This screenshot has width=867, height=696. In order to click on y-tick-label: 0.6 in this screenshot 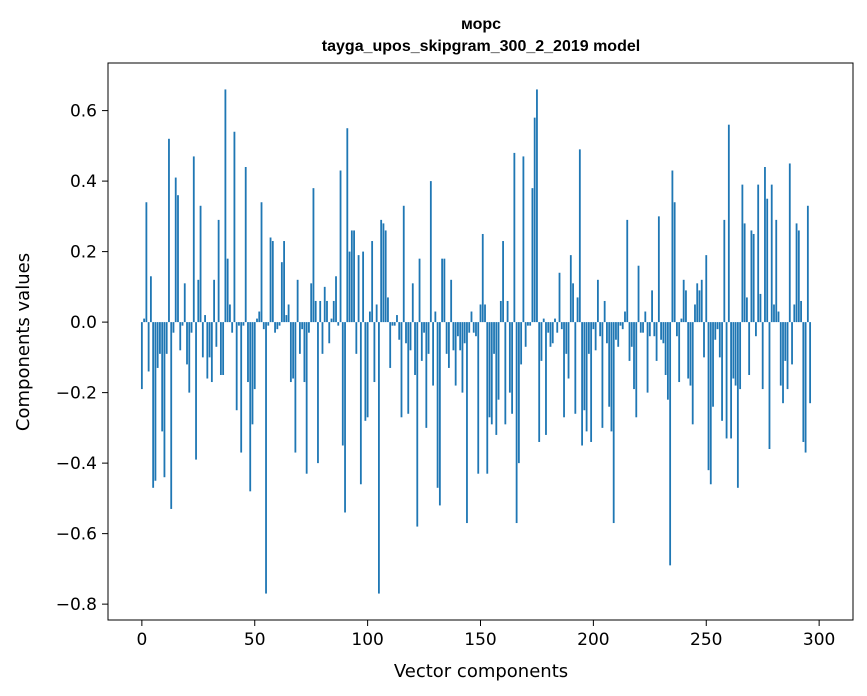, I will do `click(83, 112)`.